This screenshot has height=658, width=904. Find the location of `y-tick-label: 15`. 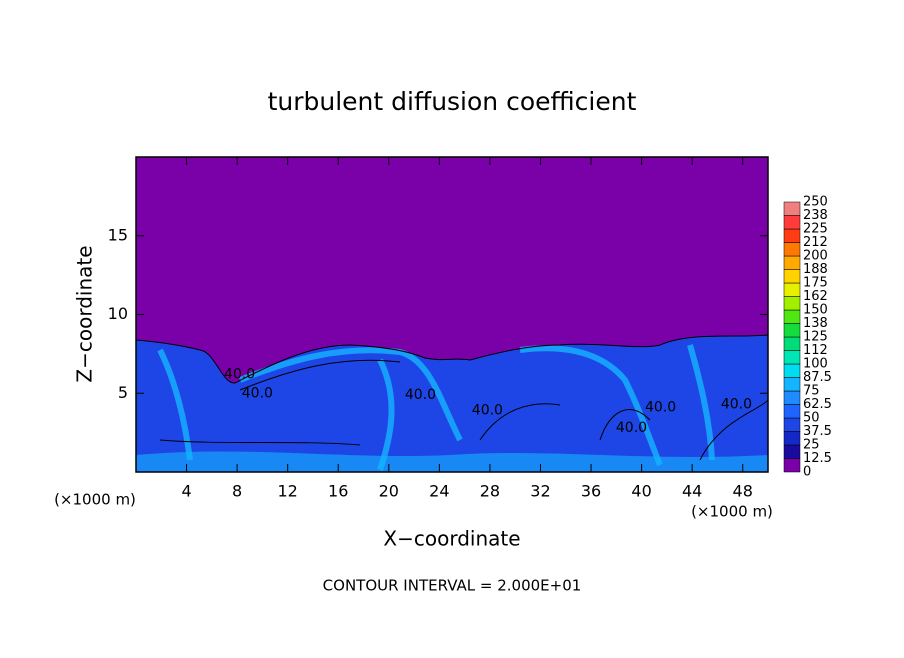

y-tick-label: 15 is located at coordinates (118, 234).